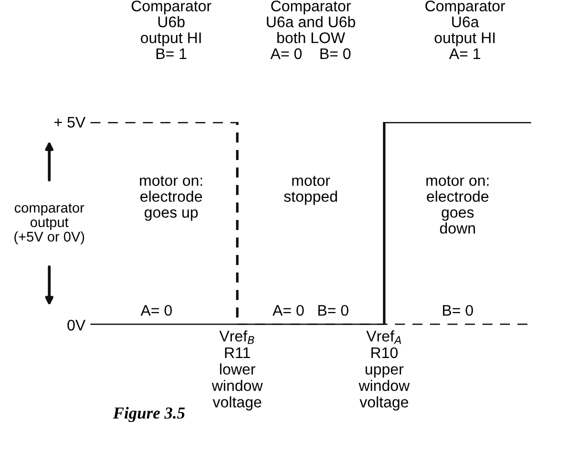  What do you see at coordinates (384, 370) in the screenshot?
I see `x-tick-label: Vref$_{A}$ R10 upper window voltage` at bounding box center [384, 370].